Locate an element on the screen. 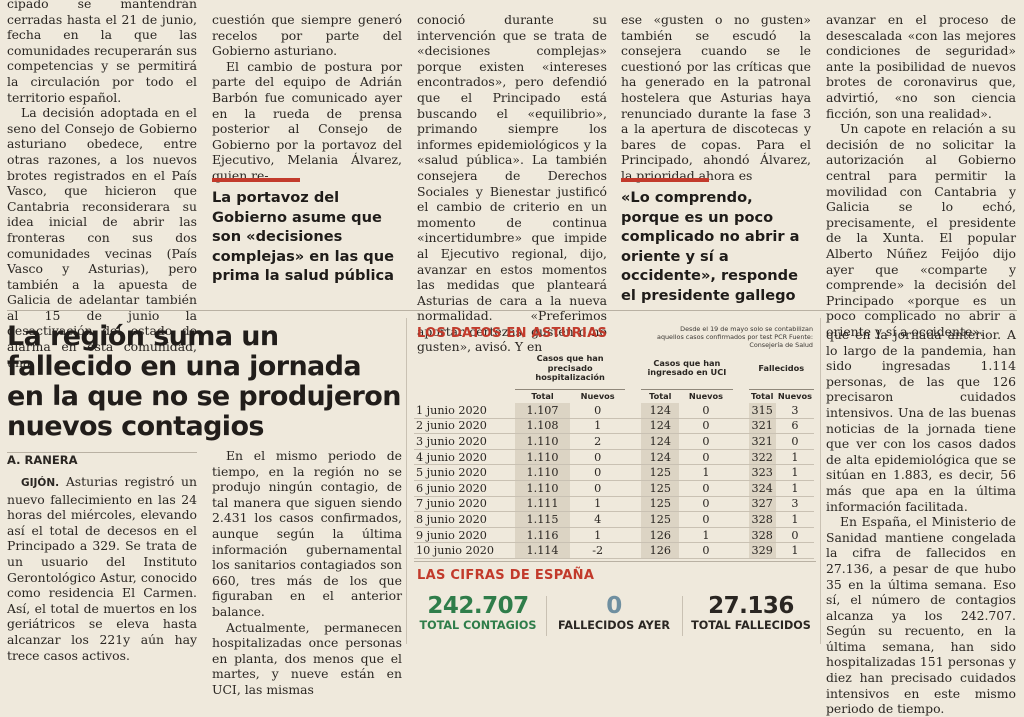  table-cell: 327 is located at coordinates (762, 504).